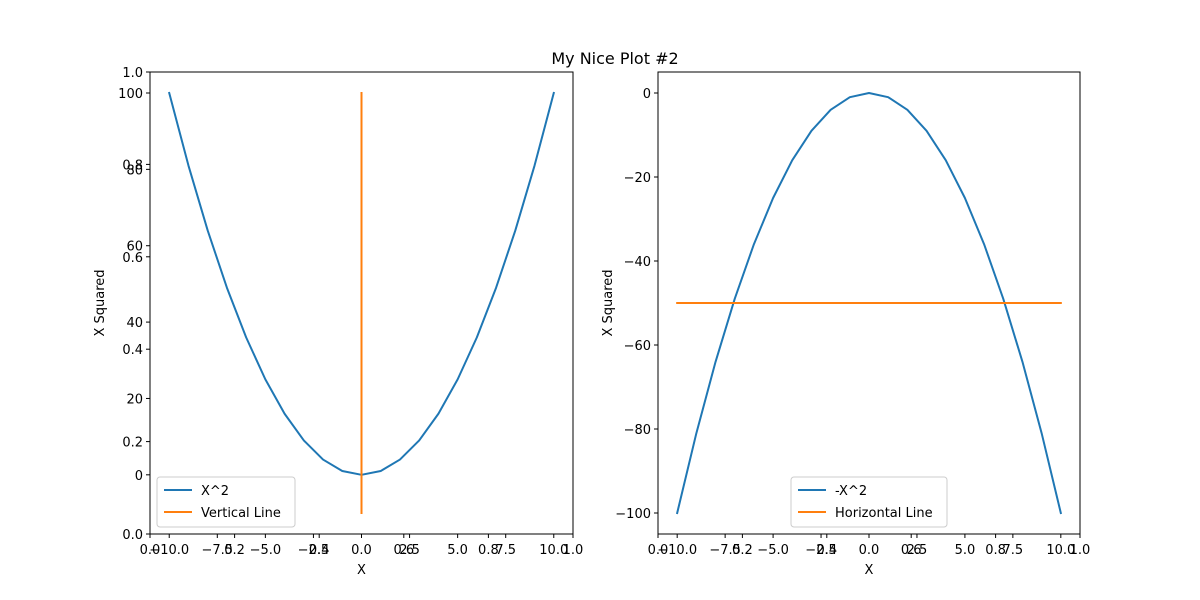 This screenshot has width=1200, height=600. What do you see at coordinates (134, 399) in the screenshot?
I see `y-tick-label: 20` at bounding box center [134, 399].